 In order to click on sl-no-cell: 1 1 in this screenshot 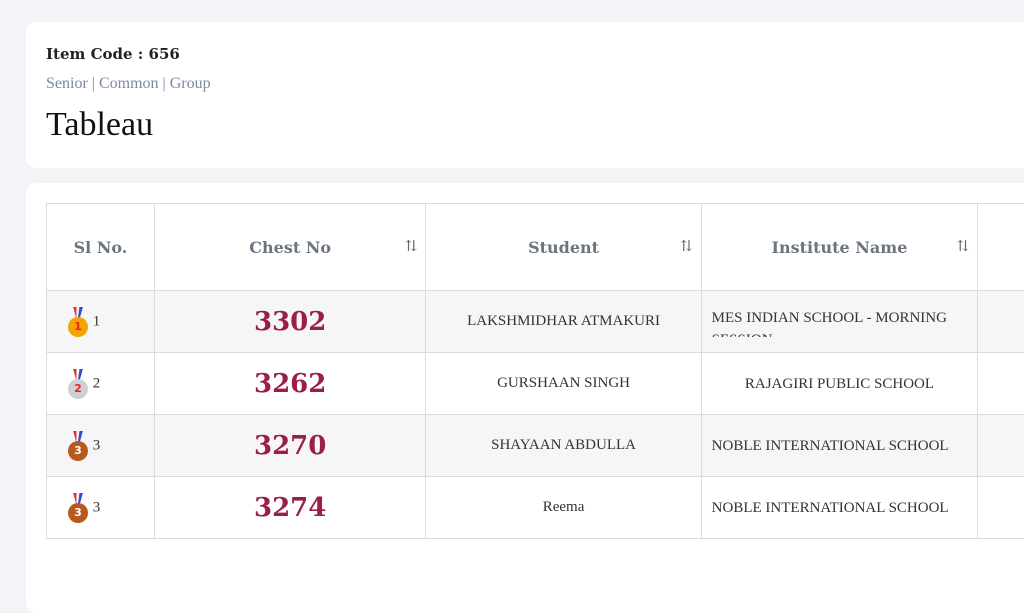, I will do `click(101, 322)`.